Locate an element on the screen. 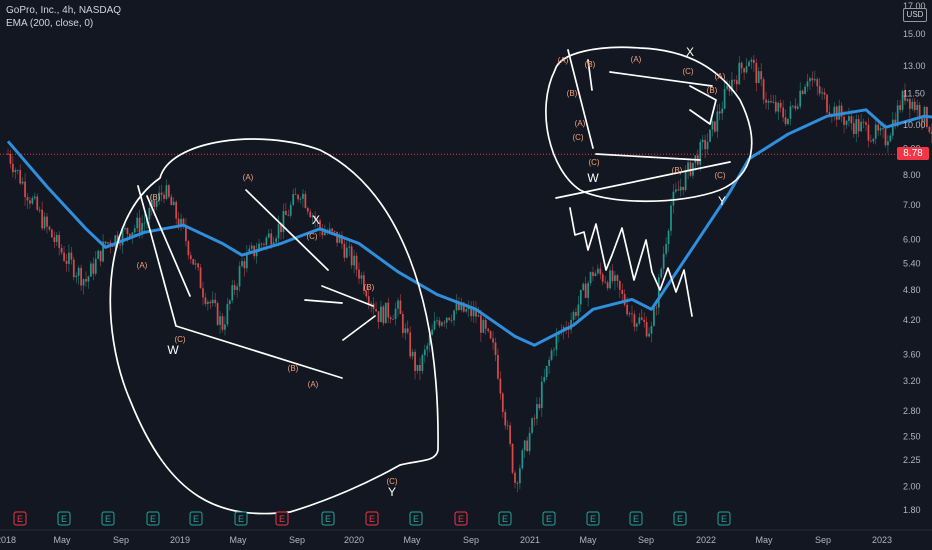 This screenshot has width=932, height=550. indicator-title: EMA (200, close, 0) is located at coordinates (50, 23).